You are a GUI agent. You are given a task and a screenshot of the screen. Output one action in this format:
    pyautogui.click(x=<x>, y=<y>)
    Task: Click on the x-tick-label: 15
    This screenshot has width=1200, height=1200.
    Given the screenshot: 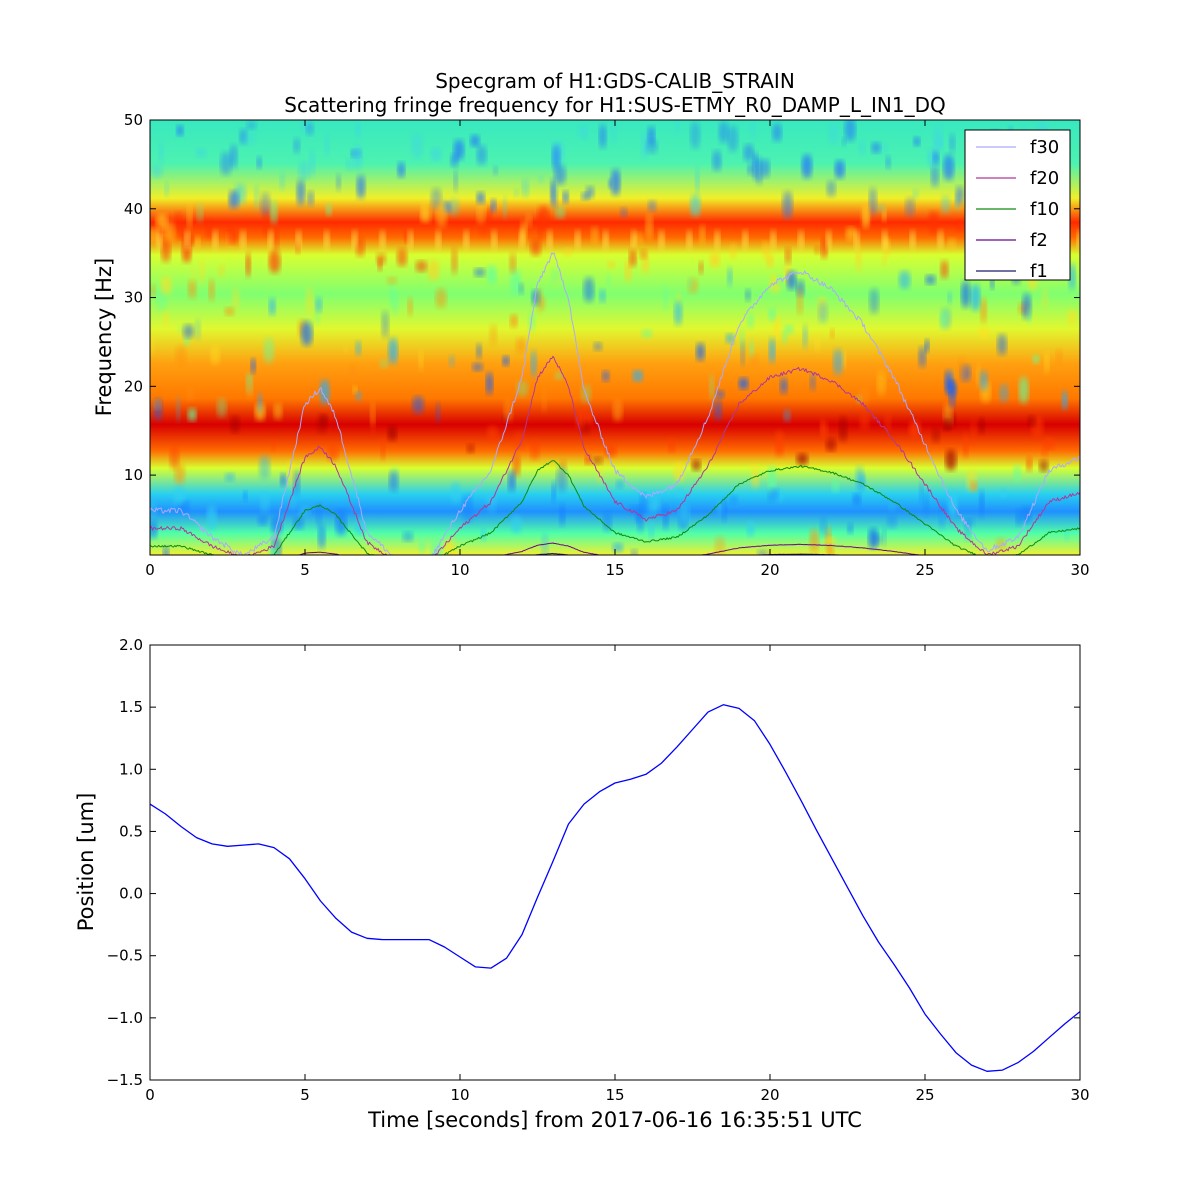 What is the action you would take?
    pyautogui.click(x=614, y=570)
    